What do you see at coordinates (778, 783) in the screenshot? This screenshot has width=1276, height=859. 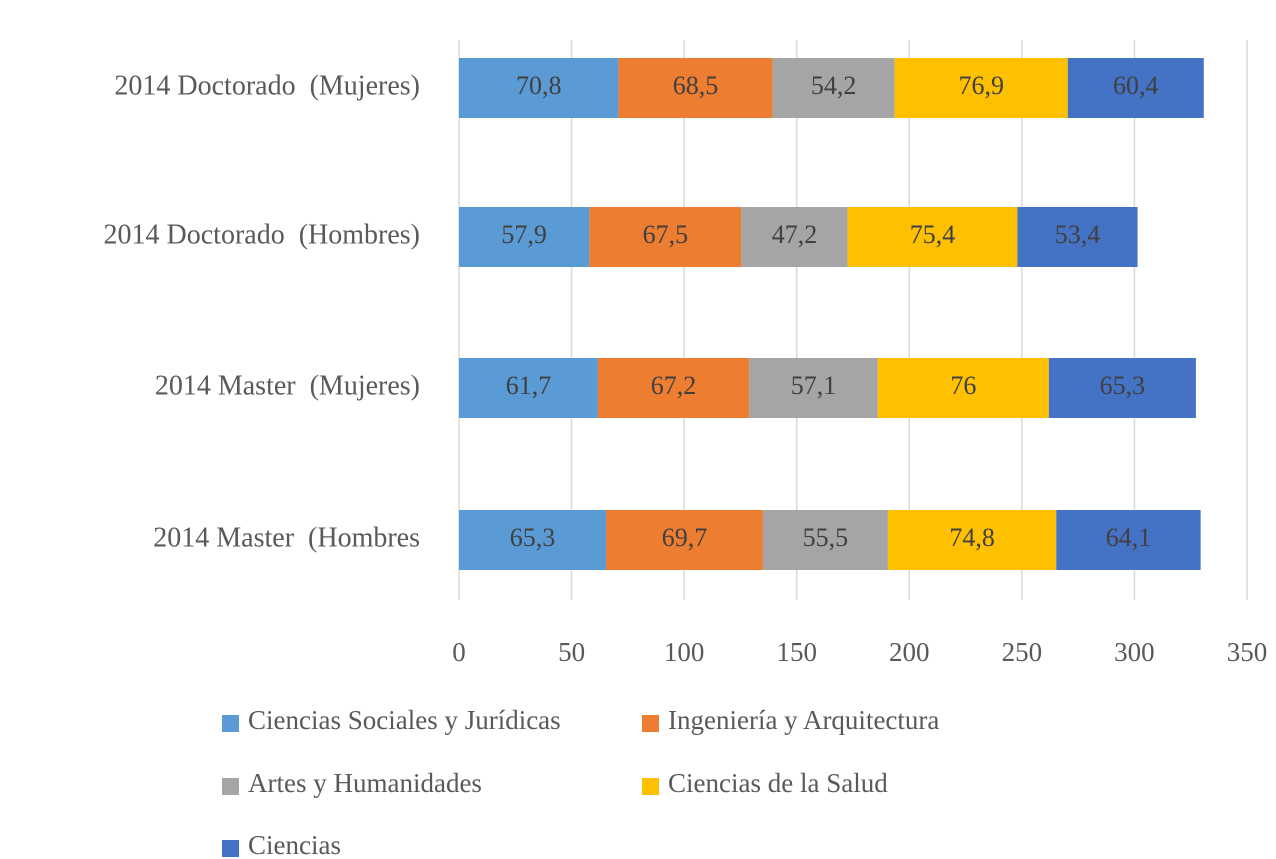 I see `legend-label: Ciencias de la Salud` at bounding box center [778, 783].